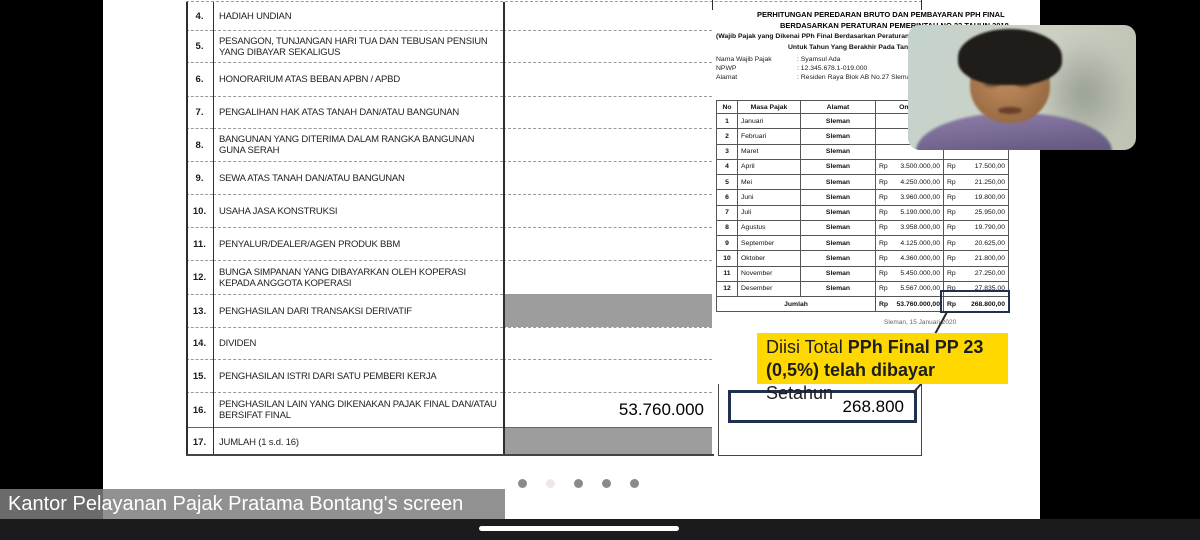 The image size is (1200, 540). Describe the element at coordinates (918, 304) in the screenshot. I see `amount-value: 53.760.000,00` at that location.